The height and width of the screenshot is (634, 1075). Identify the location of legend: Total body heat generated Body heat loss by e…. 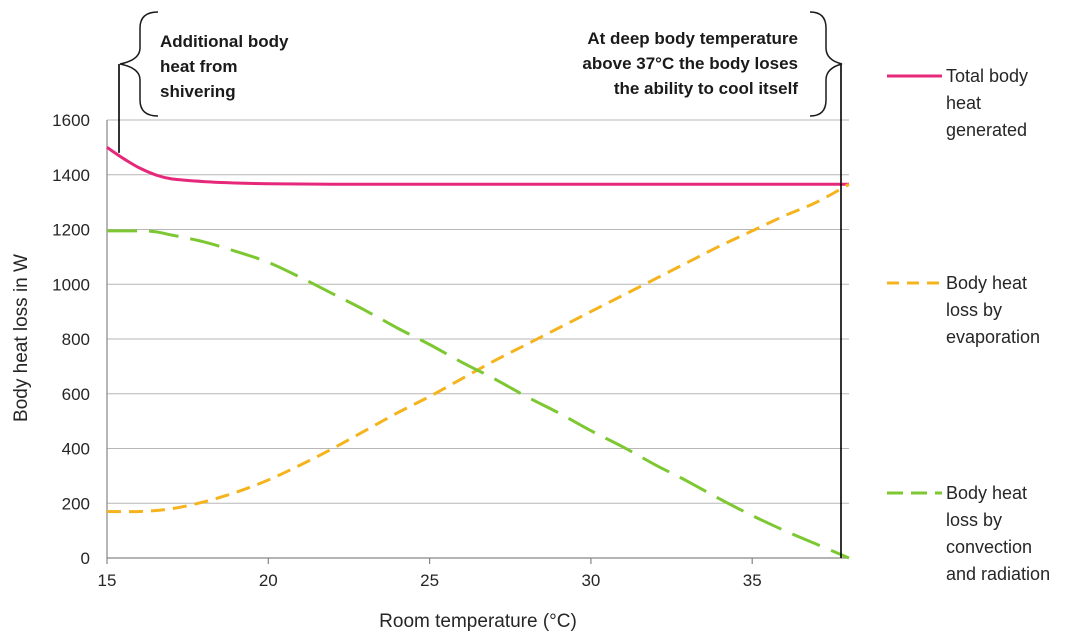
(968, 325).